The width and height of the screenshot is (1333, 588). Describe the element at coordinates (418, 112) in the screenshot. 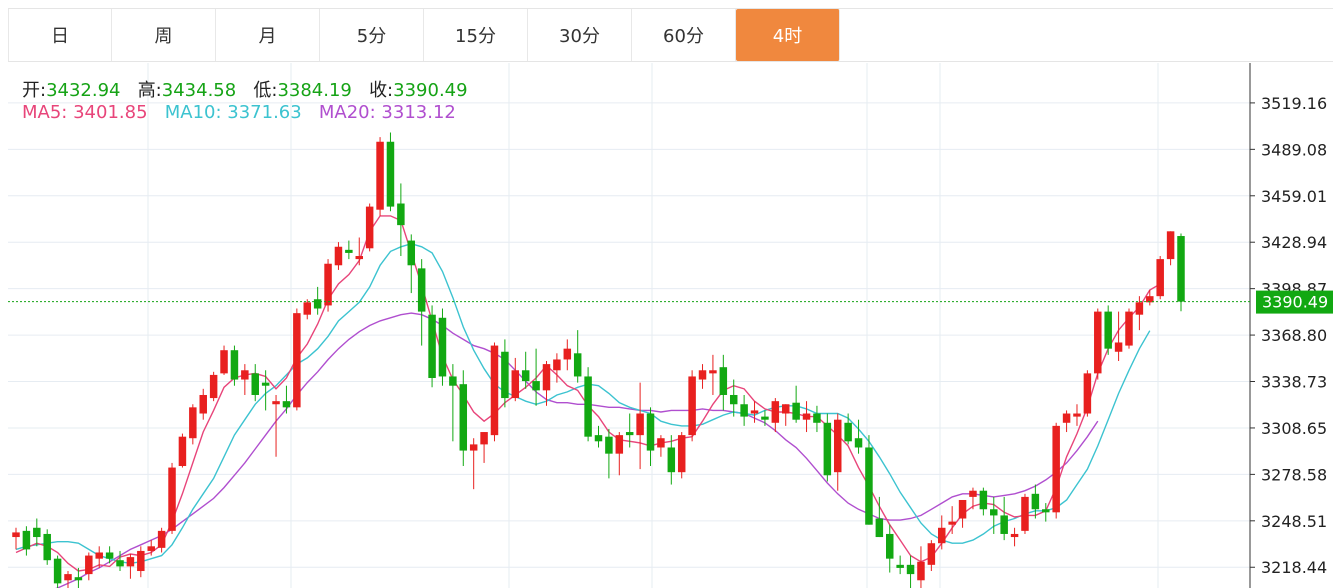

I see `ma20-value: 3313.12` at that location.